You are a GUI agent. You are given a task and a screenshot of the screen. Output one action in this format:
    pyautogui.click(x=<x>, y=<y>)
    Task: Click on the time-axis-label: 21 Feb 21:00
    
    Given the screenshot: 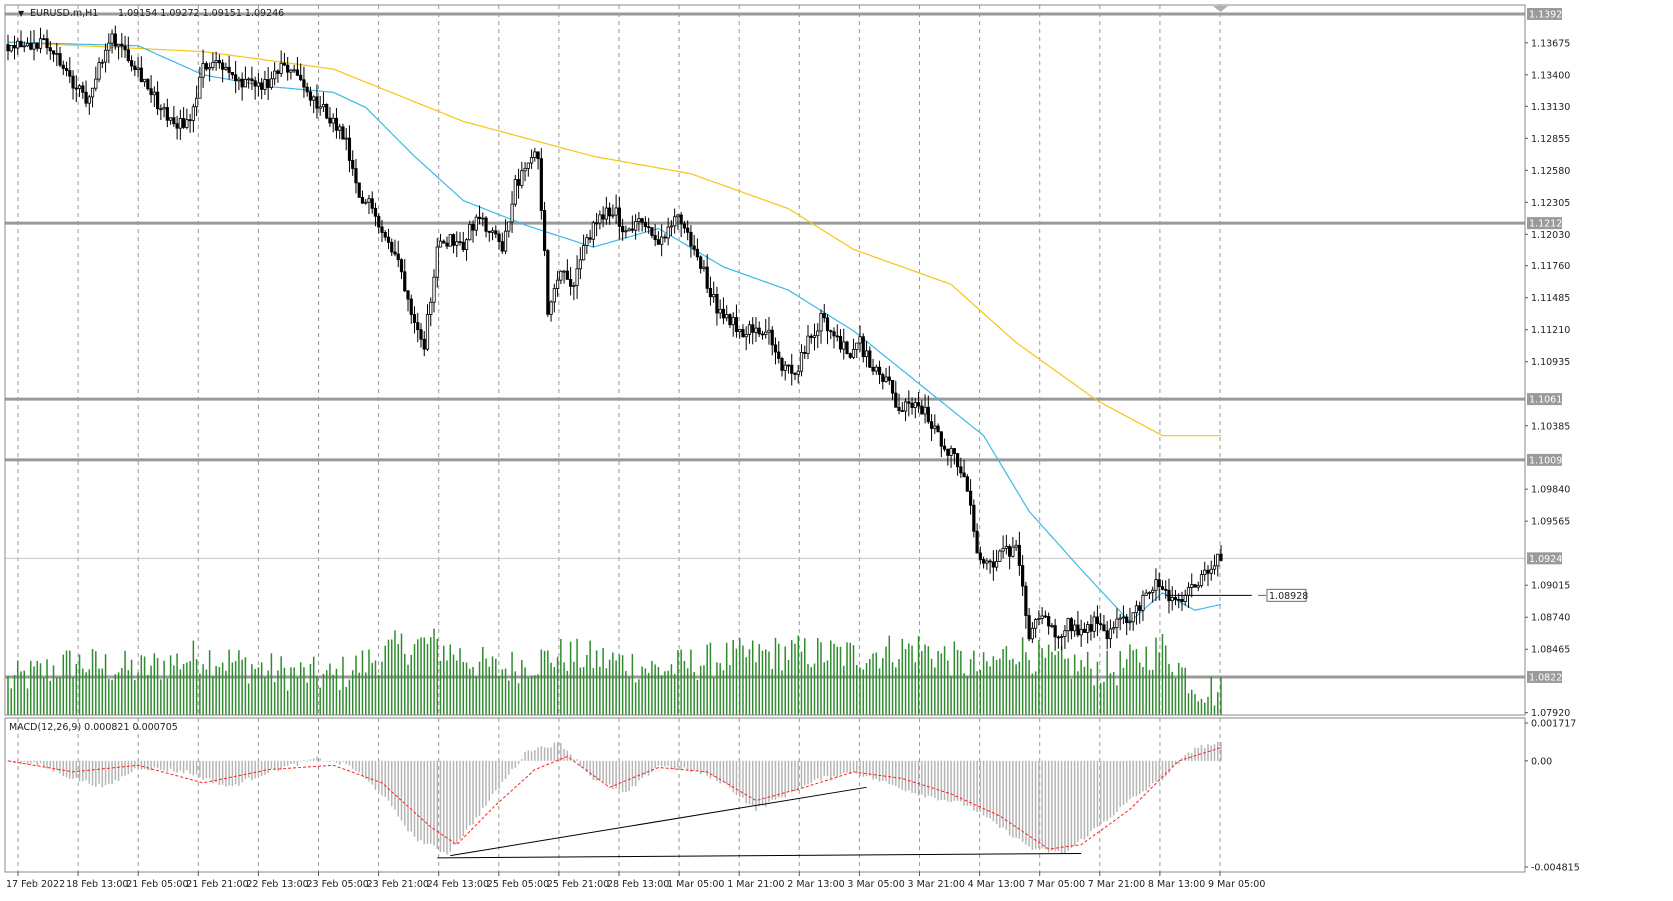 What is the action you would take?
    pyautogui.click(x=217, y=884)
    